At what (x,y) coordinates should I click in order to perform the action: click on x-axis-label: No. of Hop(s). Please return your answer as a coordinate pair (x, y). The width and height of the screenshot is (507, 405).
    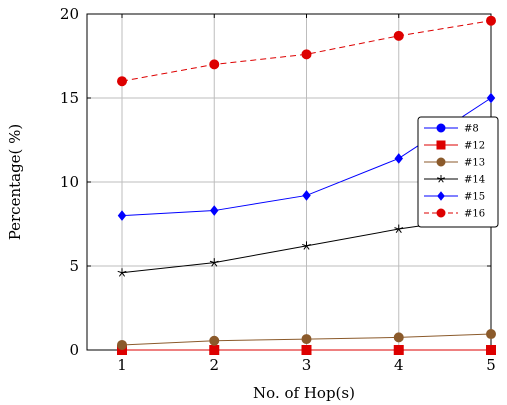
    Looking at the image, I should click on (304, 393).